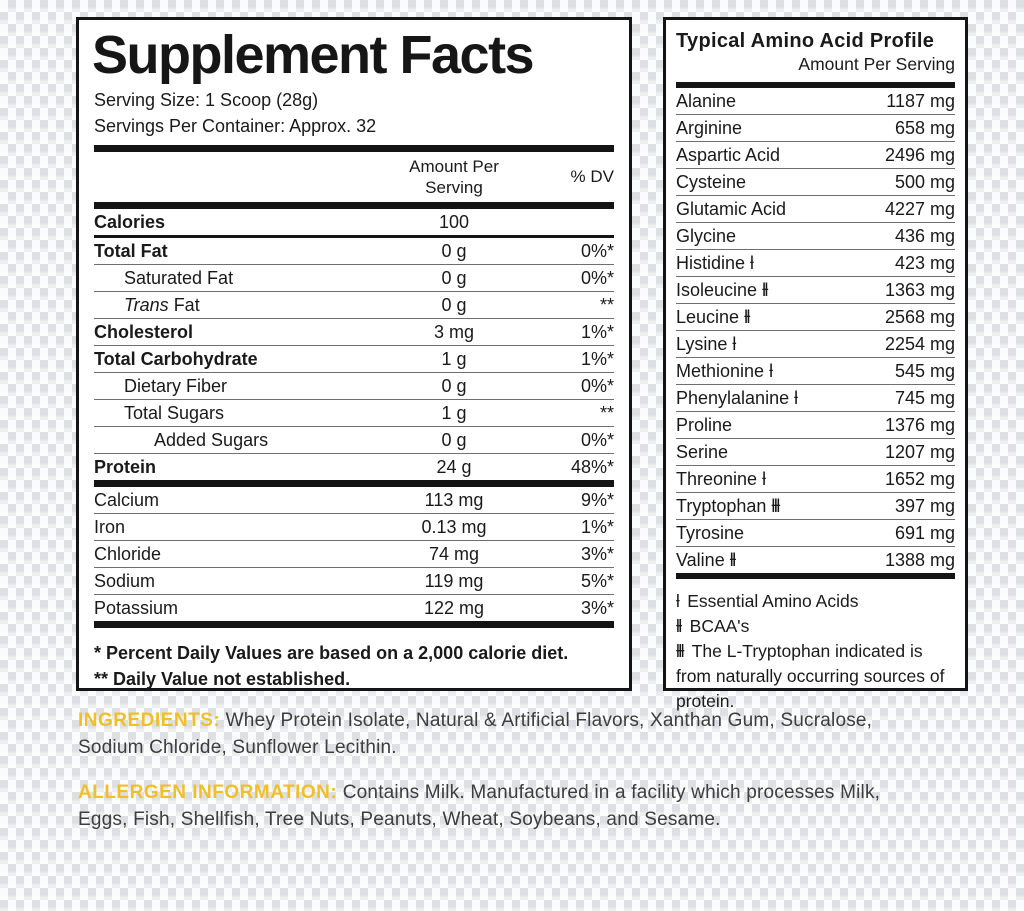 Image resolution: width=1024 pixels, height=911 pixels. Describe the element at coordinates (919, 451) in the screenshot. I see `amino-acid-amount: 1207 mg` at that location.